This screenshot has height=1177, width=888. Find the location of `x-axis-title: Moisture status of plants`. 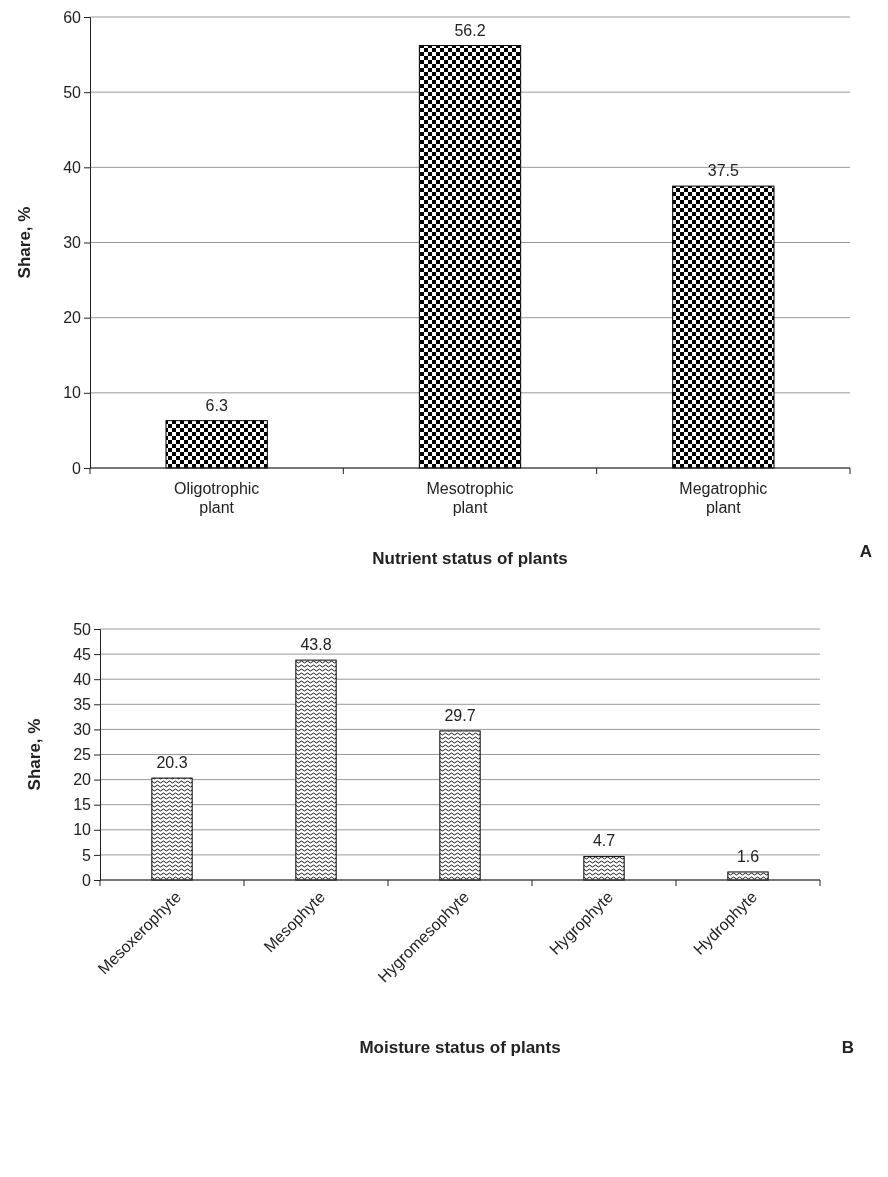

x-axis-title: Moisture status of plants is located at coordinates (460, 1047).